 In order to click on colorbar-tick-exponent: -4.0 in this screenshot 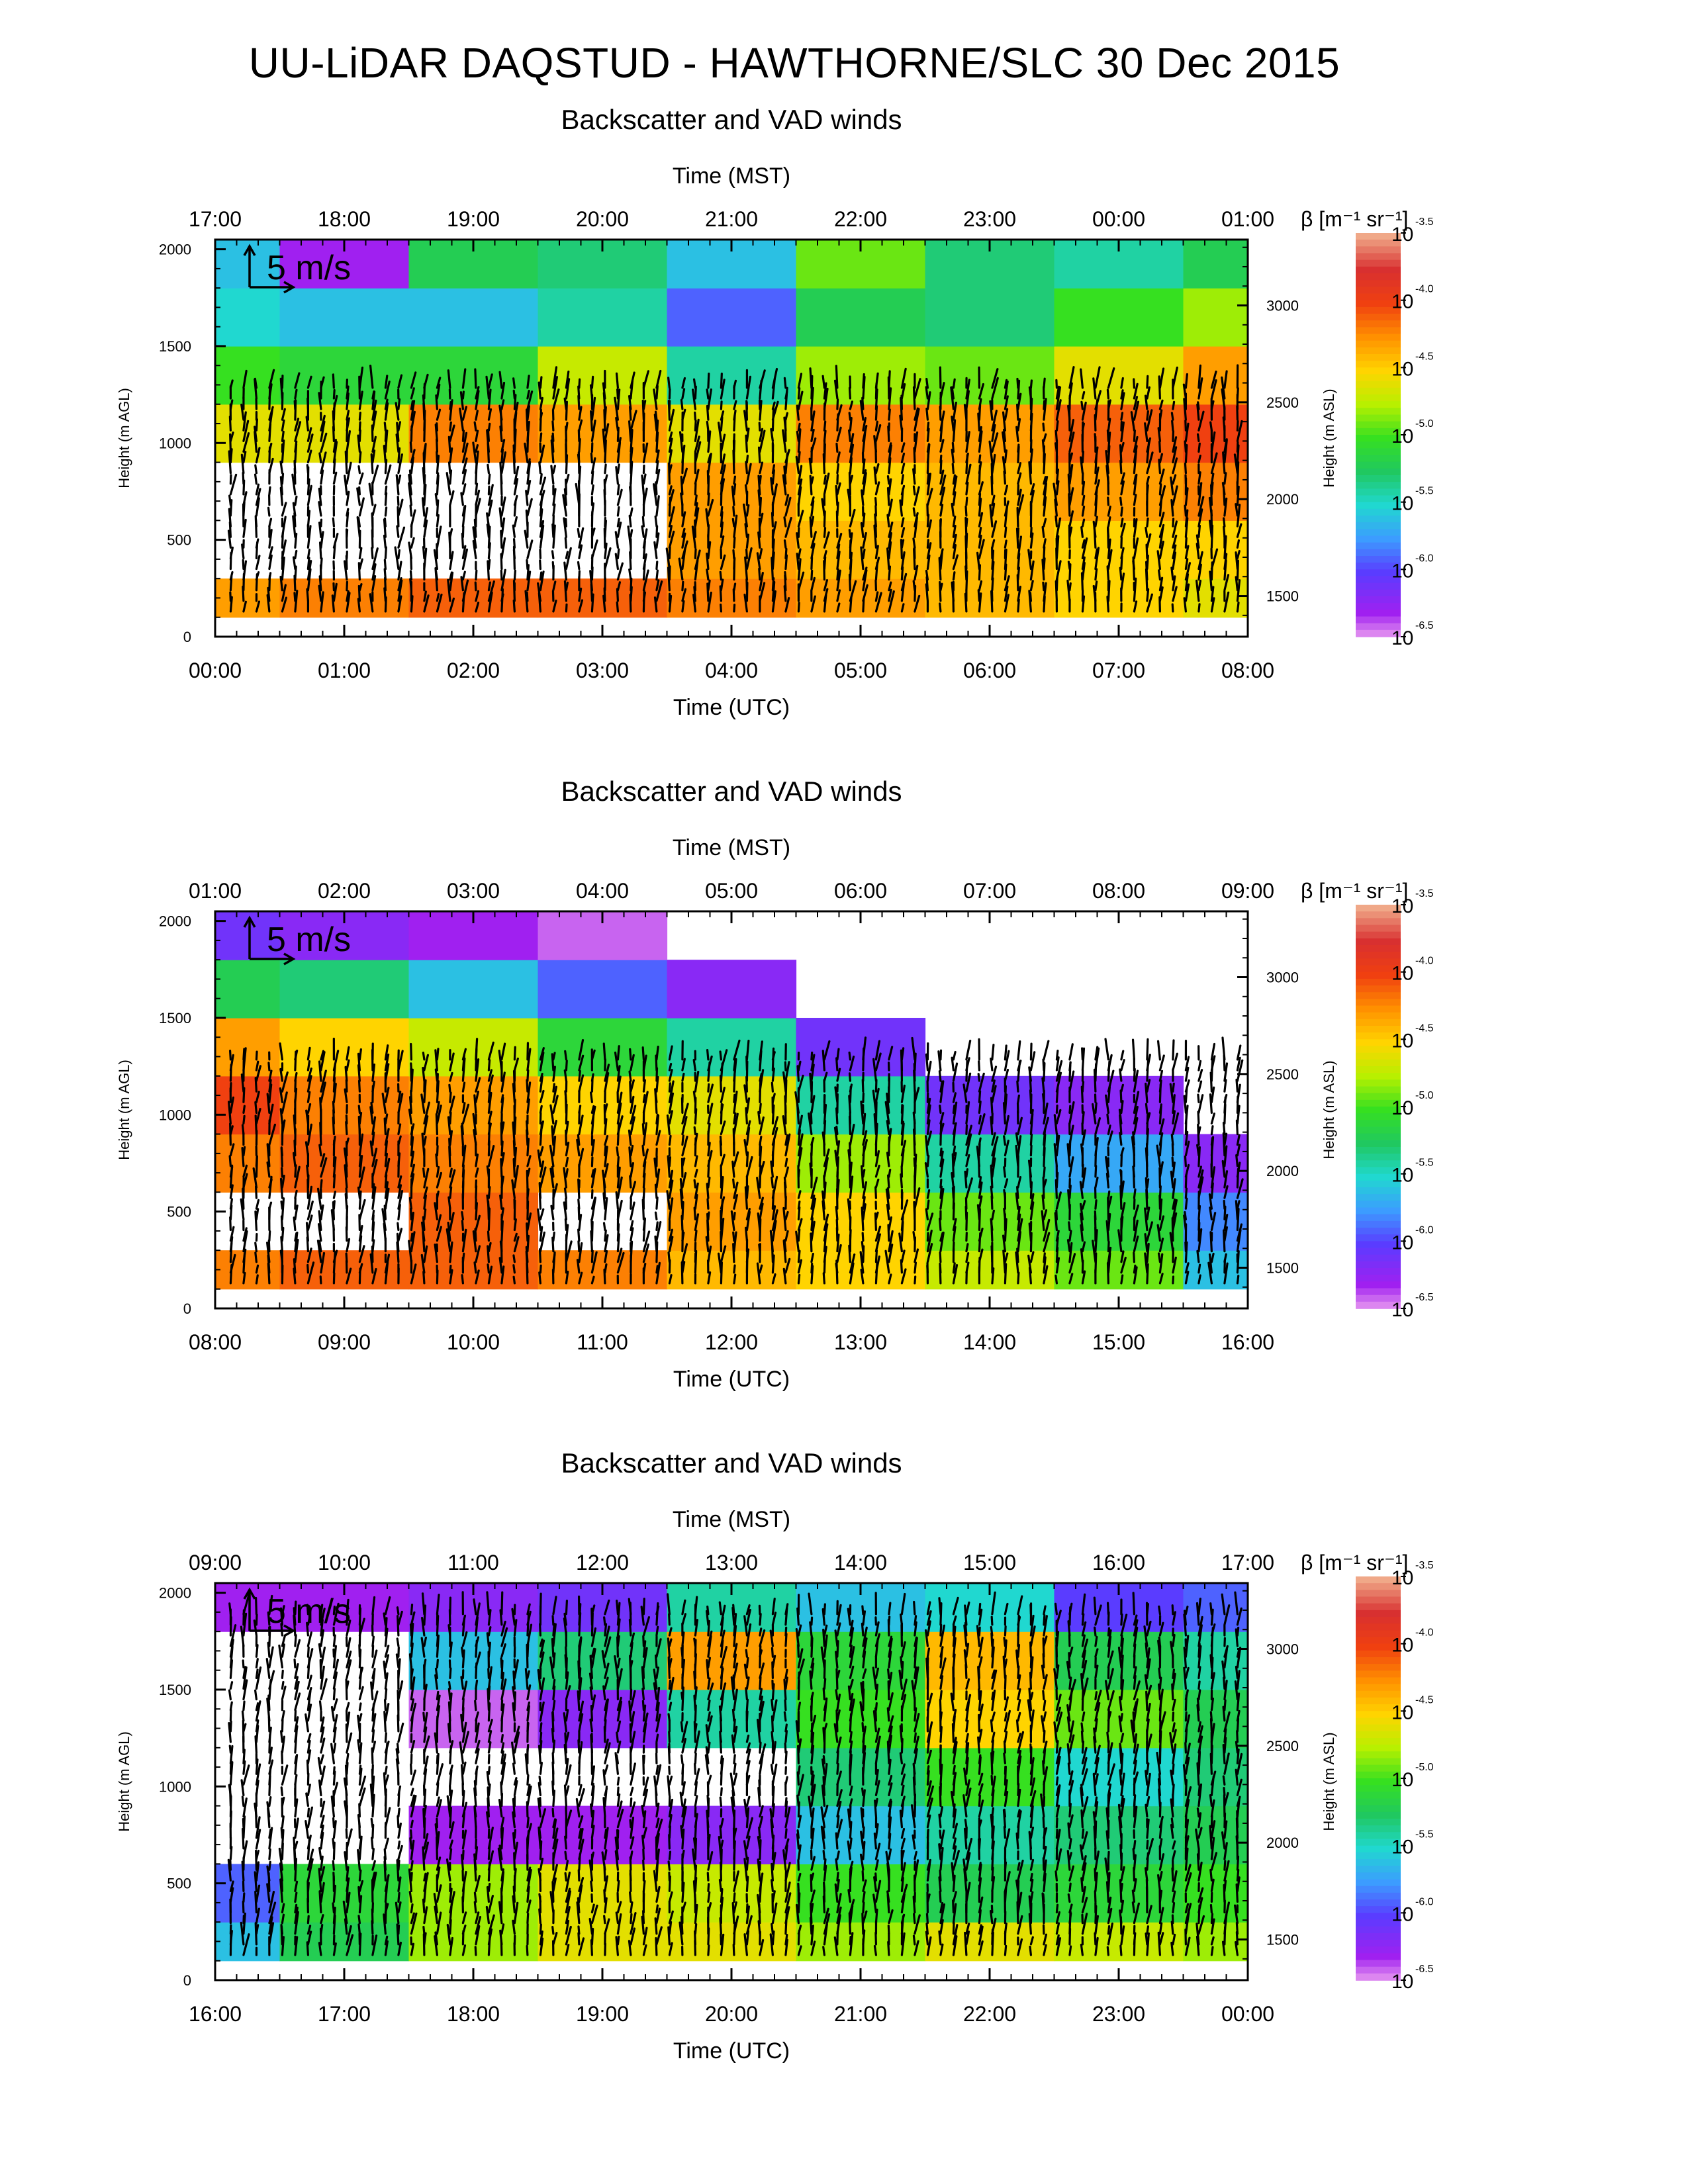, I will do `click(1424, 961)`.